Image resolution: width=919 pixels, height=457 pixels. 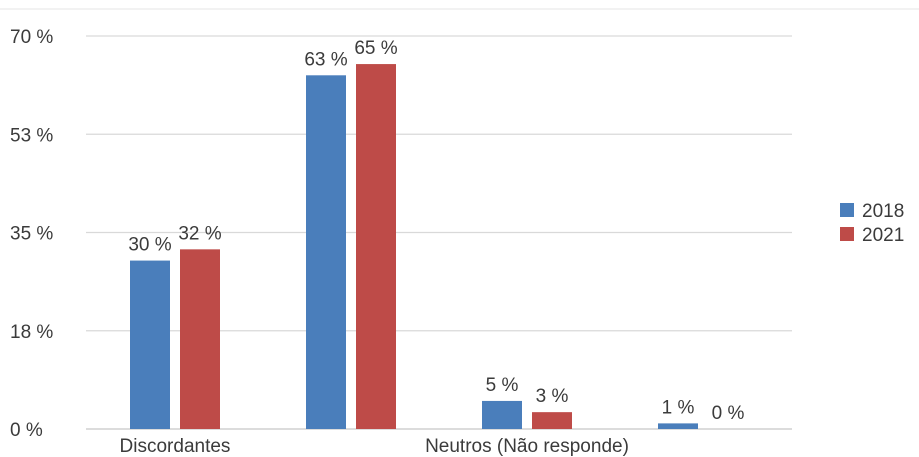 What do you see at coordinates (883, 211) in the screenshot?
I see `legend-label-2018: 2018` at bounding box center [883, 211].